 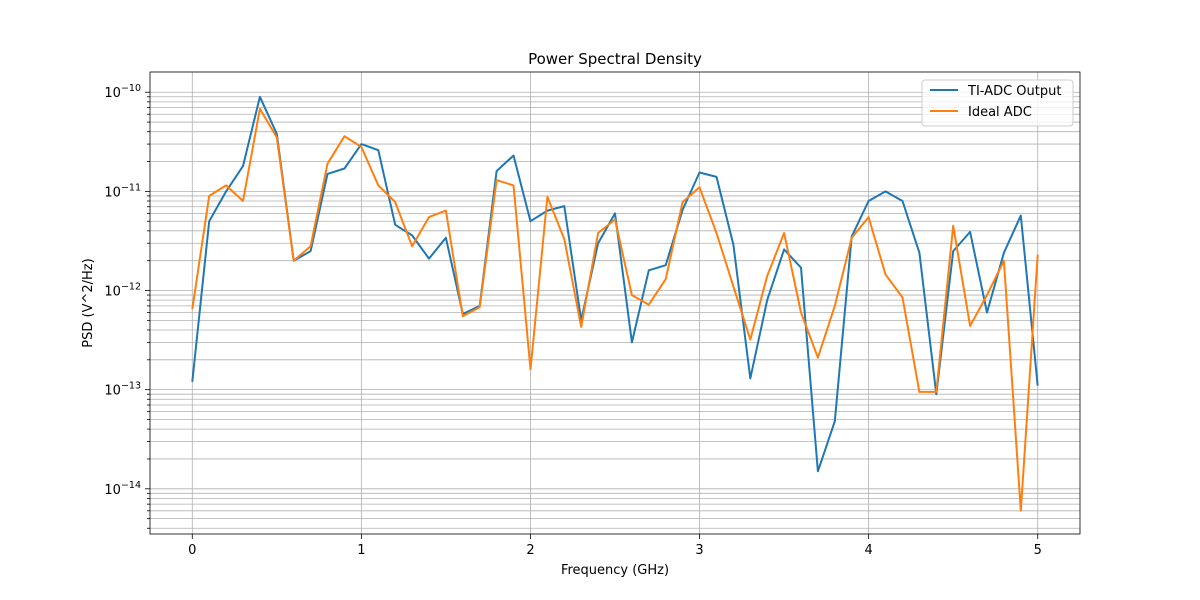 I want to click on x-tick-label: 4, so click(x=868, y=550).